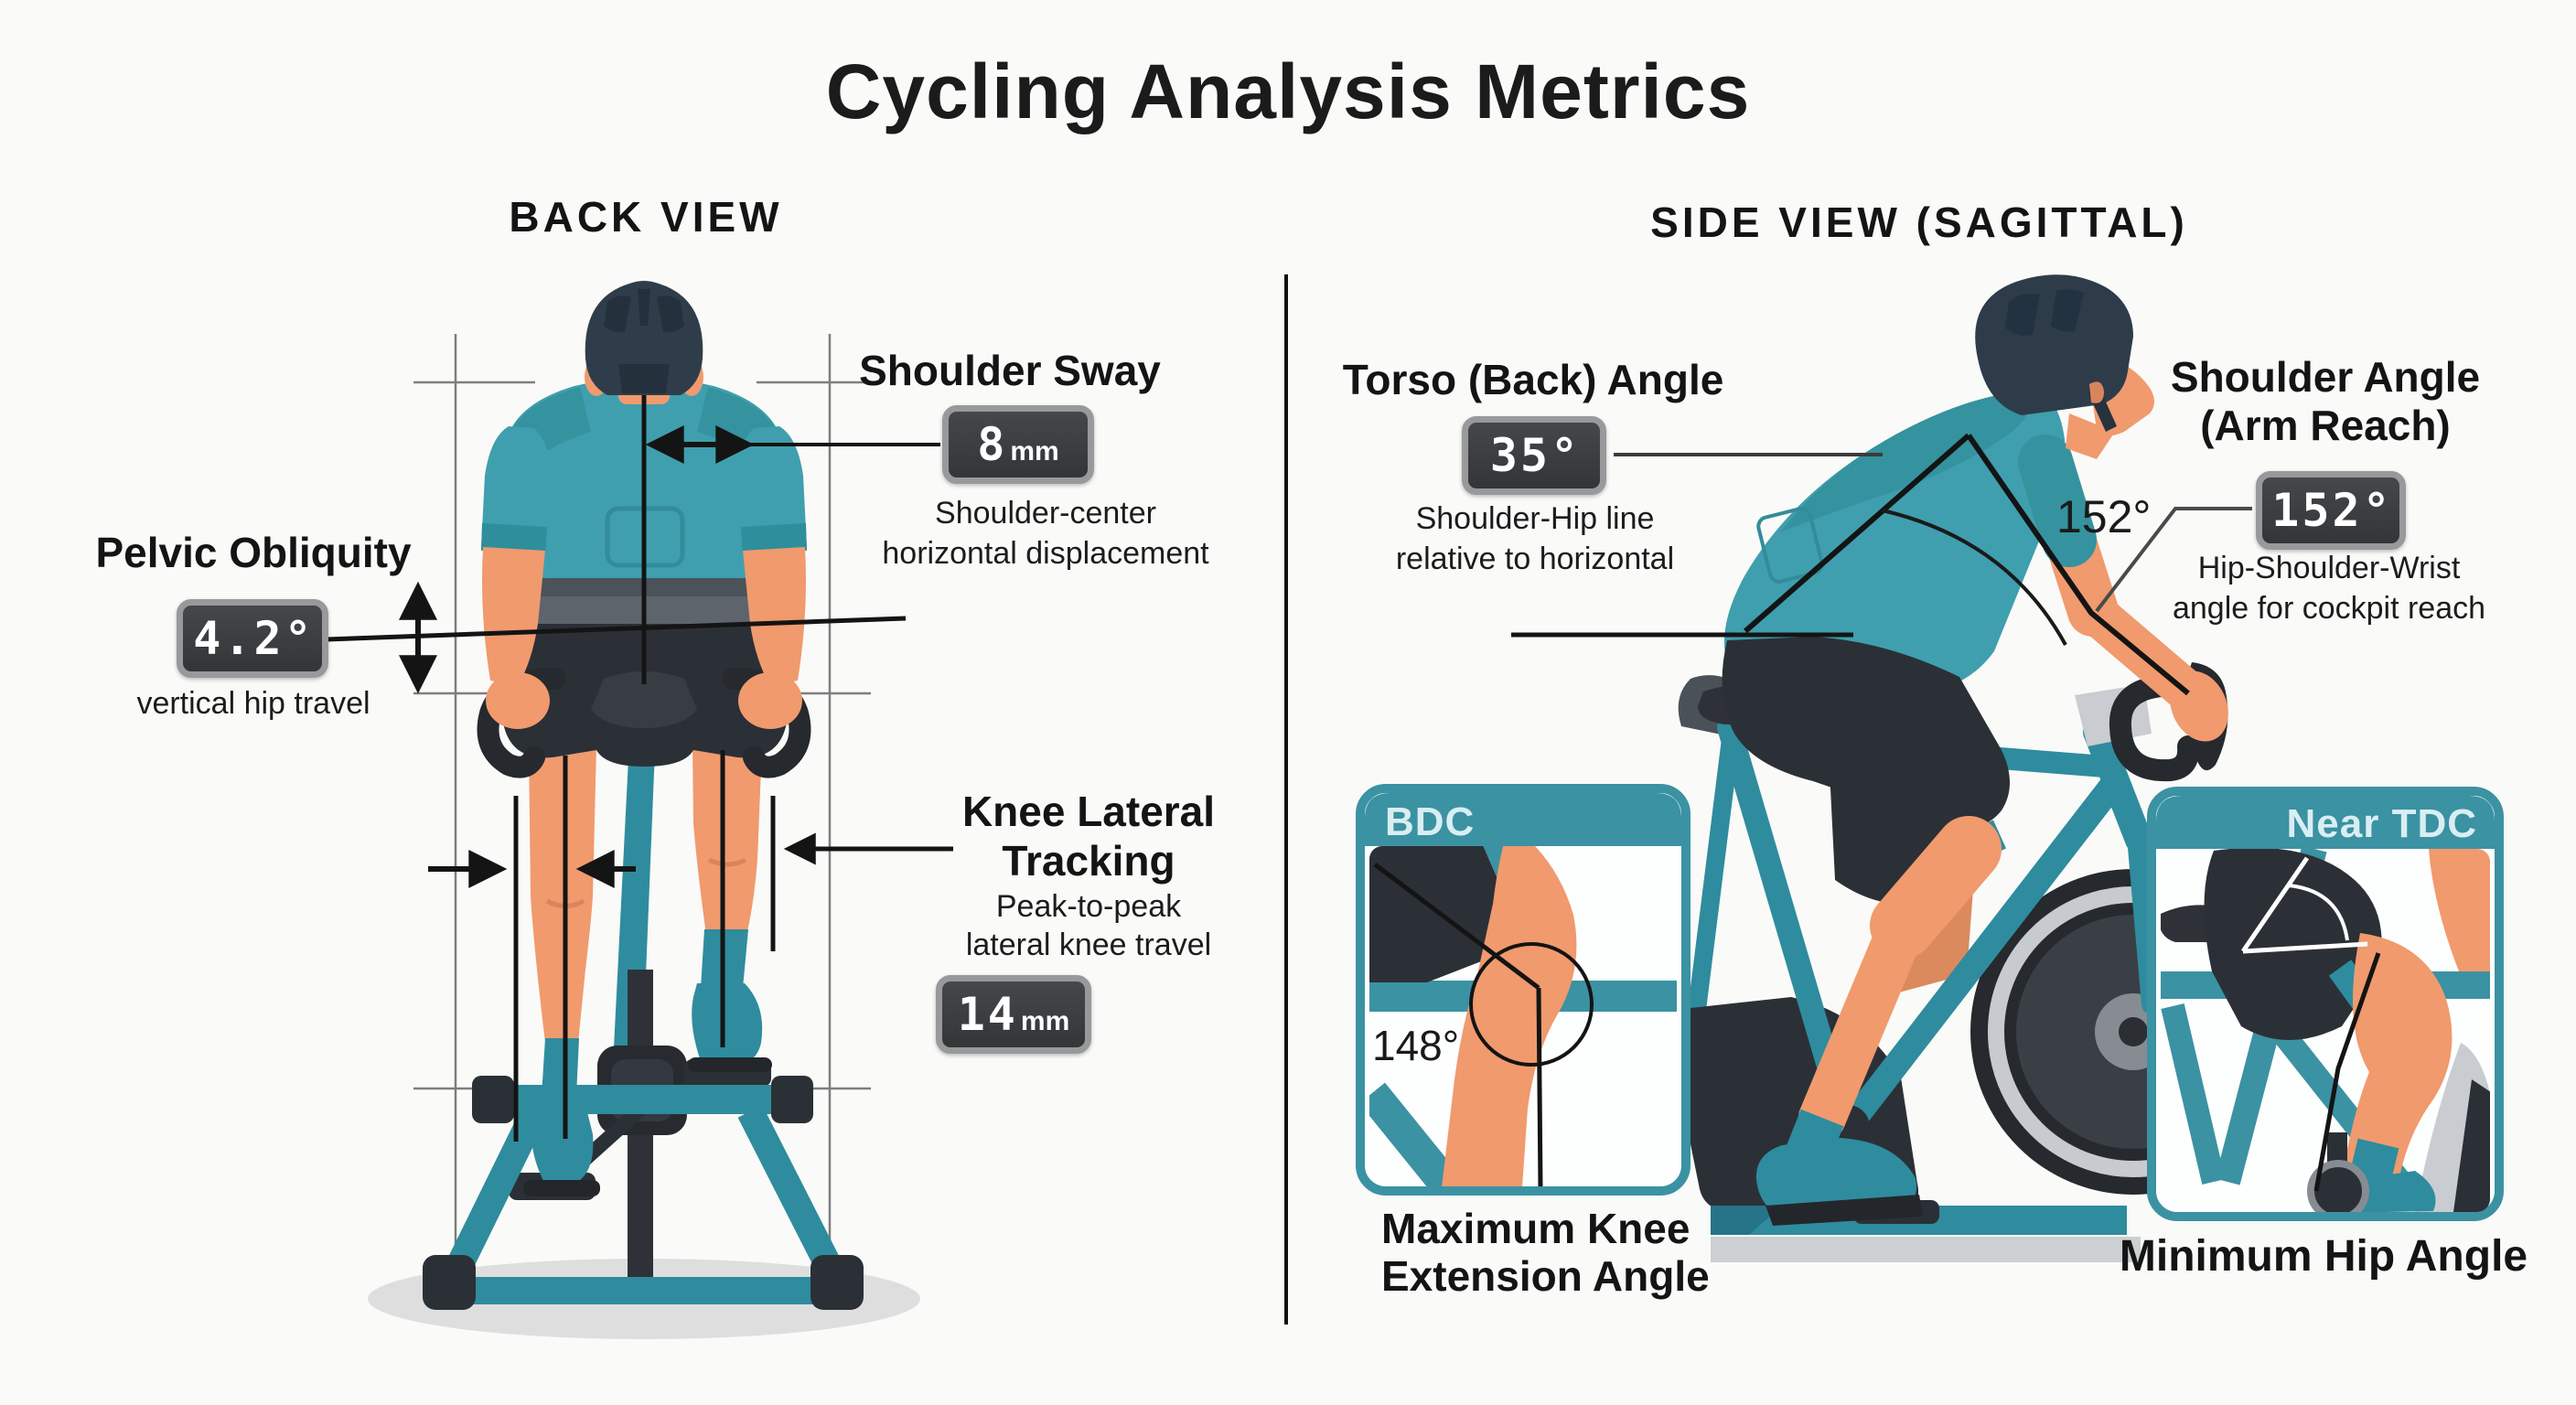 The image size is (2576, 1405). Describe the element at coordinates (1089, 907) in the screenshot. I see `knee-tracking-caption-1: Peak-to-peak` at that location.